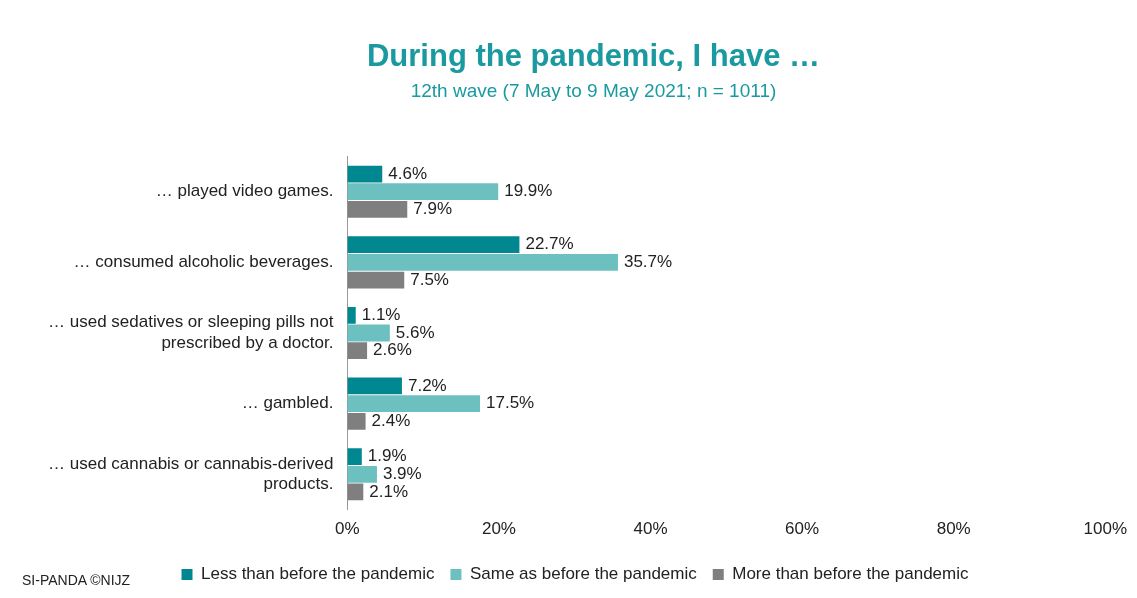  What do you see at coordinates (498, 529) in the screenshot?
I see `x-tick-label: 20%` at bounding box center [498, 529].